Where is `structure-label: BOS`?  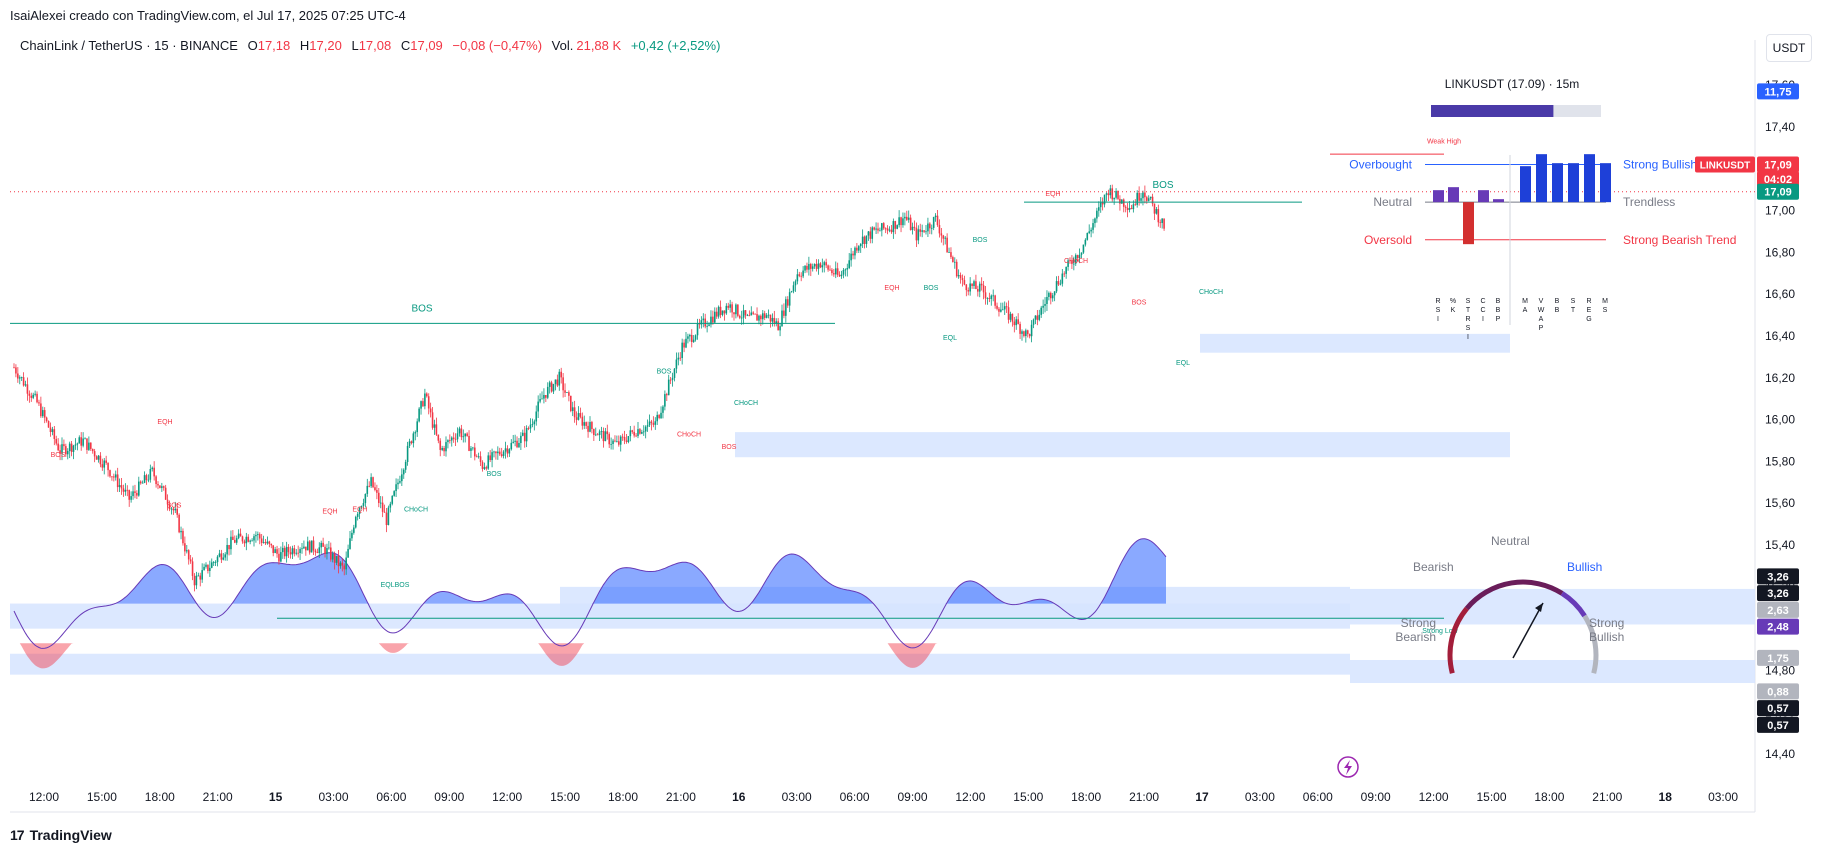 structure-label: BOS is located at coordinates (58, 455).